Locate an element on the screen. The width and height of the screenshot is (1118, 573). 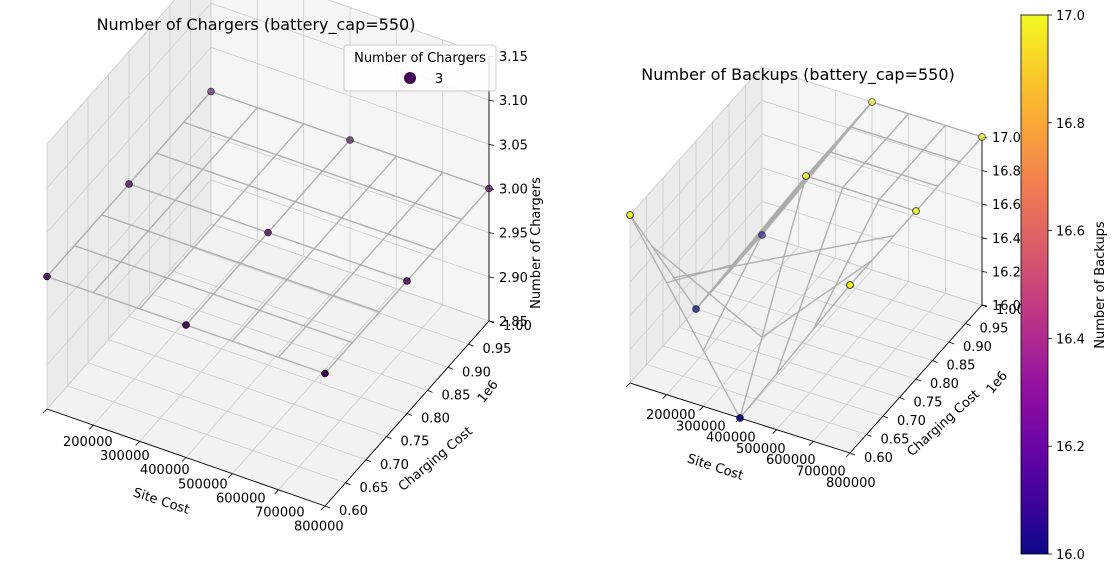
z-tick-label: 16.6 is located at coordinates (1006, 205).